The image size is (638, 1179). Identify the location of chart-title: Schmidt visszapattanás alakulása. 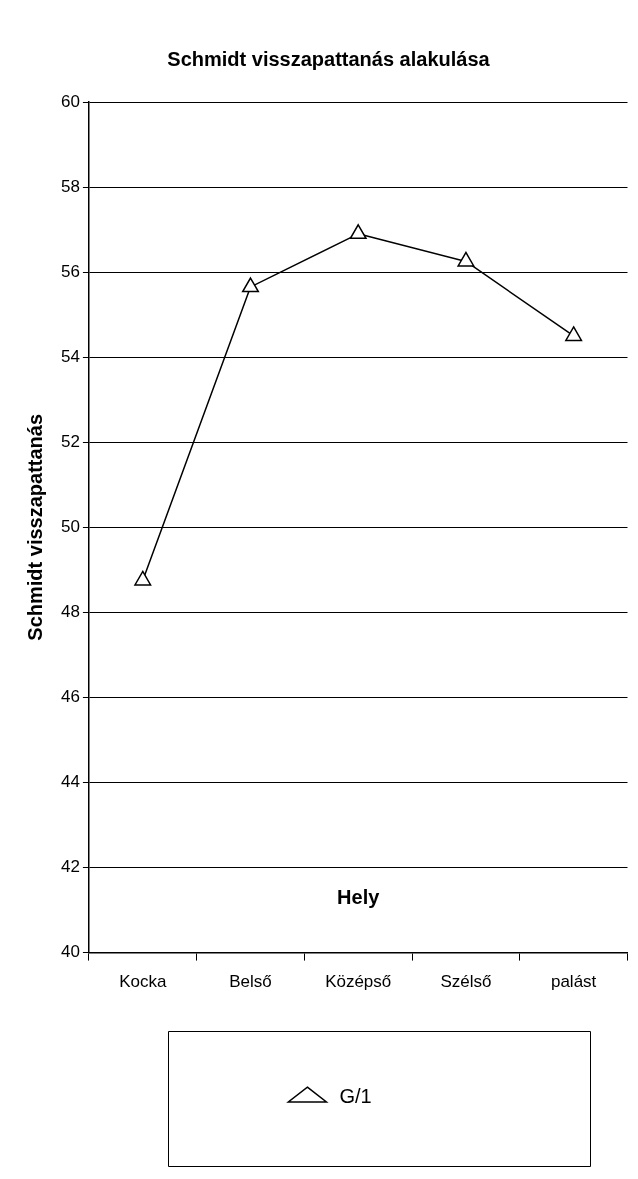
(329, 58).